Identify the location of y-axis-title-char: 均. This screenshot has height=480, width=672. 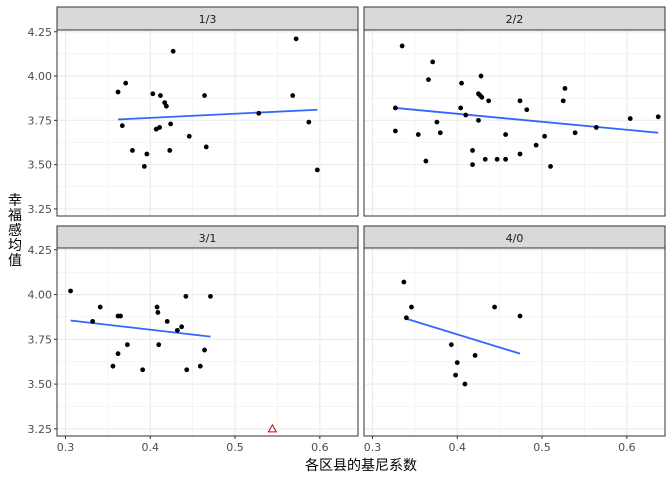
(15, 246).